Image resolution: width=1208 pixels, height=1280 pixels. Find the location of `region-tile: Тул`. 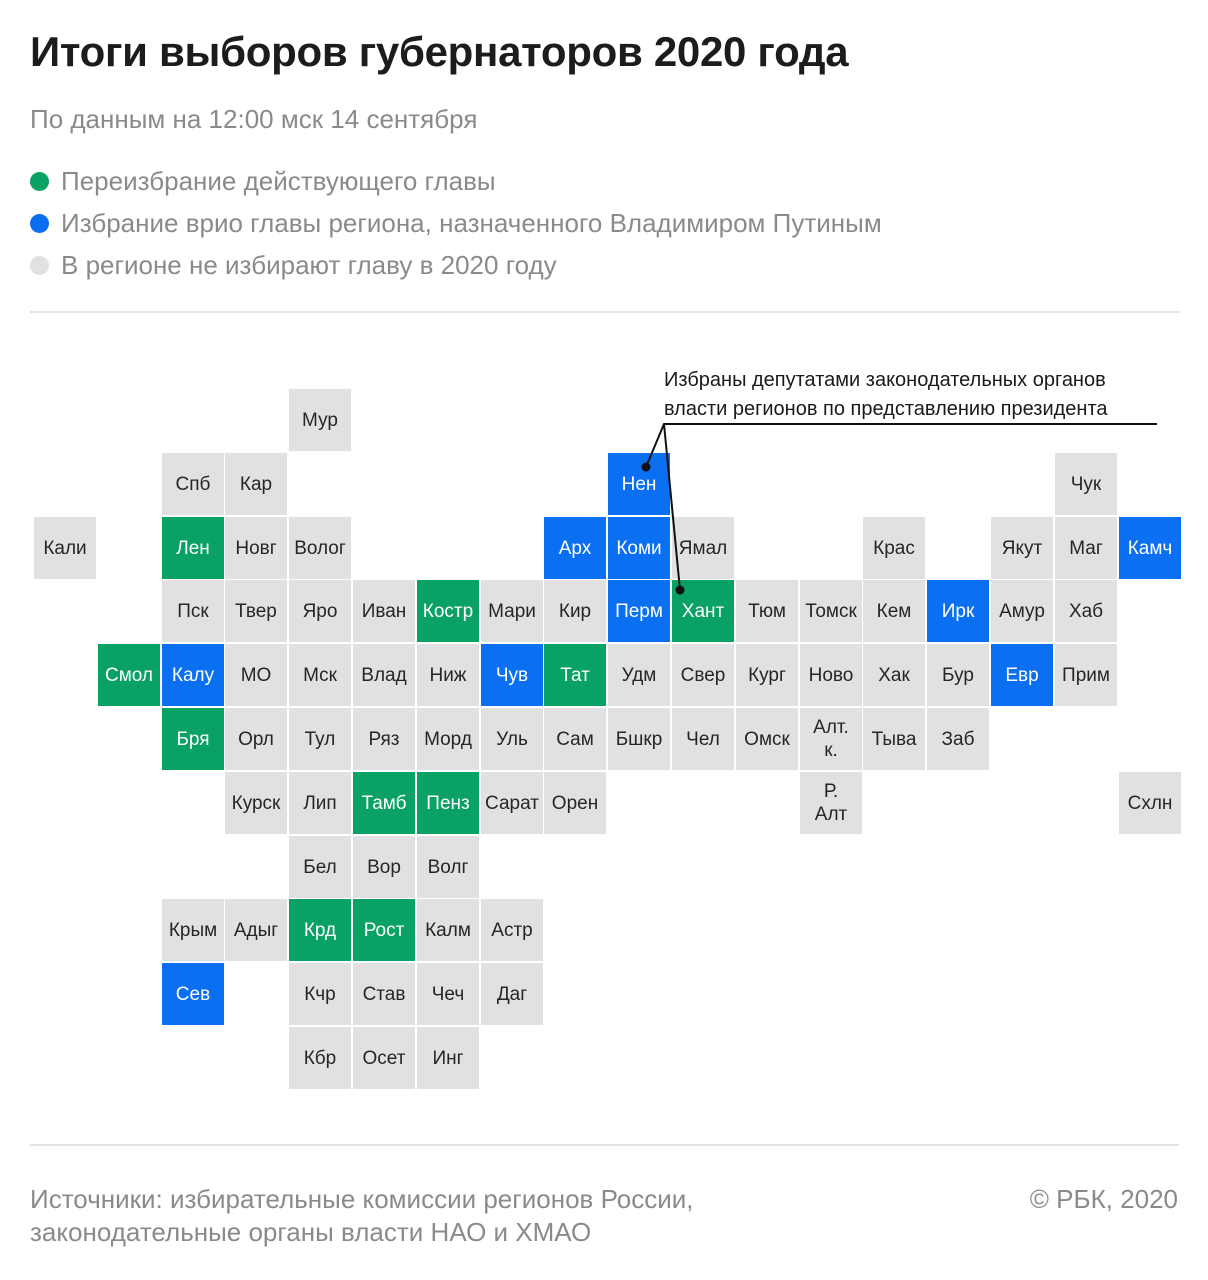

region-tile: Тул is located at coordinates (320, 739).